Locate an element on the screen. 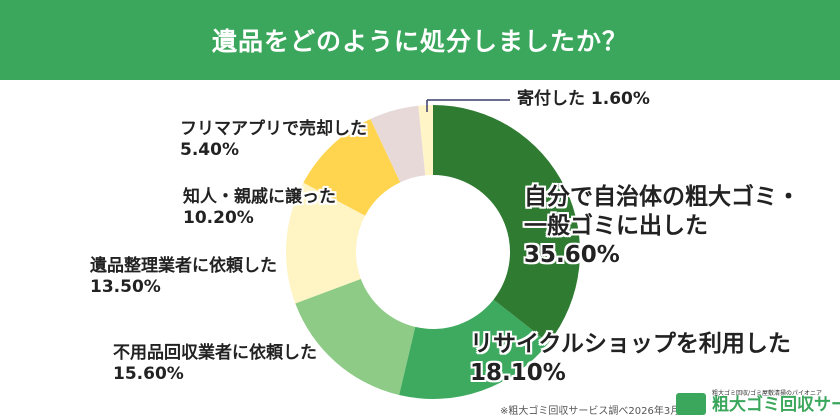 This screenshot has height=420, width=840. chart-title: 遺品をどのように処分しましたか？ is located at coordinates (419, 41).